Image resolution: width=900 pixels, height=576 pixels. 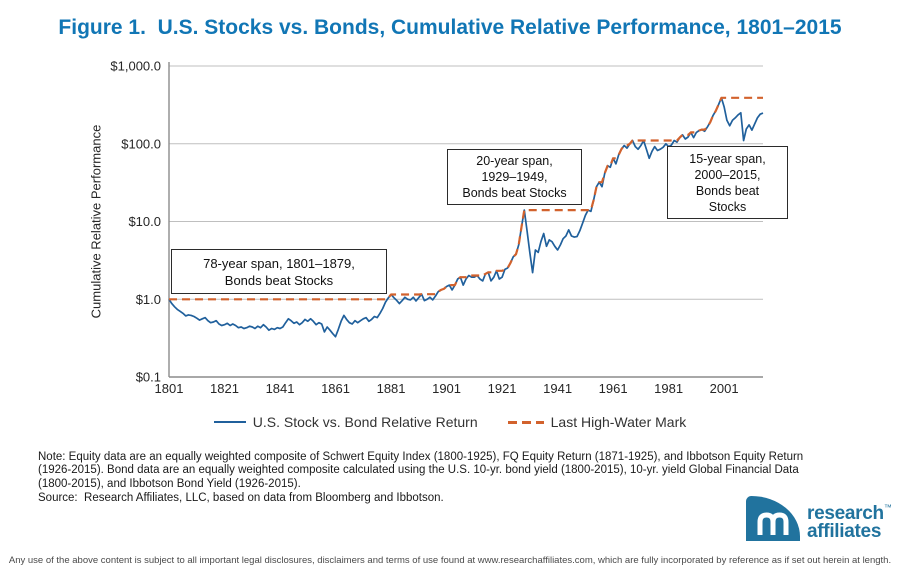 What do you see at coordinates (446, 388) in the screenshot?
I see `x-tick-label: 1901` at bounding box center [446, 388].